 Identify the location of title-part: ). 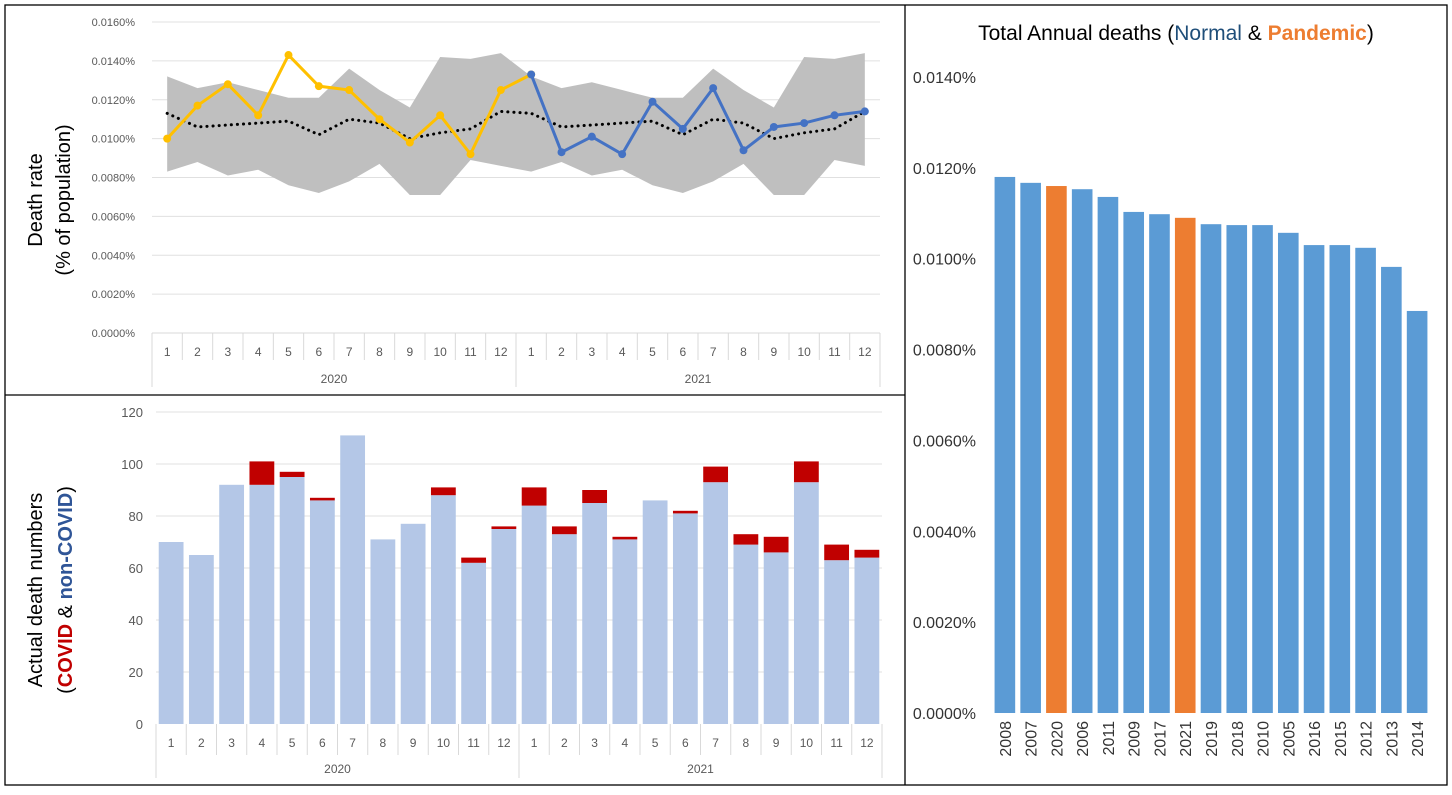
(1370, 33).